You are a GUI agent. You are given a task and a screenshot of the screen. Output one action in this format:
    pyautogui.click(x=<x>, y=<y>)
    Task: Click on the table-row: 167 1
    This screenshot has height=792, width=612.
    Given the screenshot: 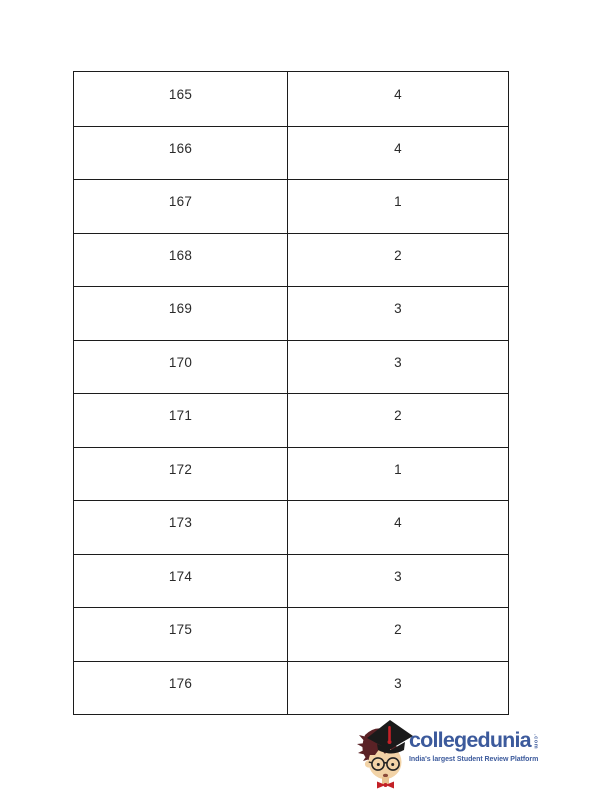 What is the action you would take?
    pyautogui.click(x=291, y=206)
    